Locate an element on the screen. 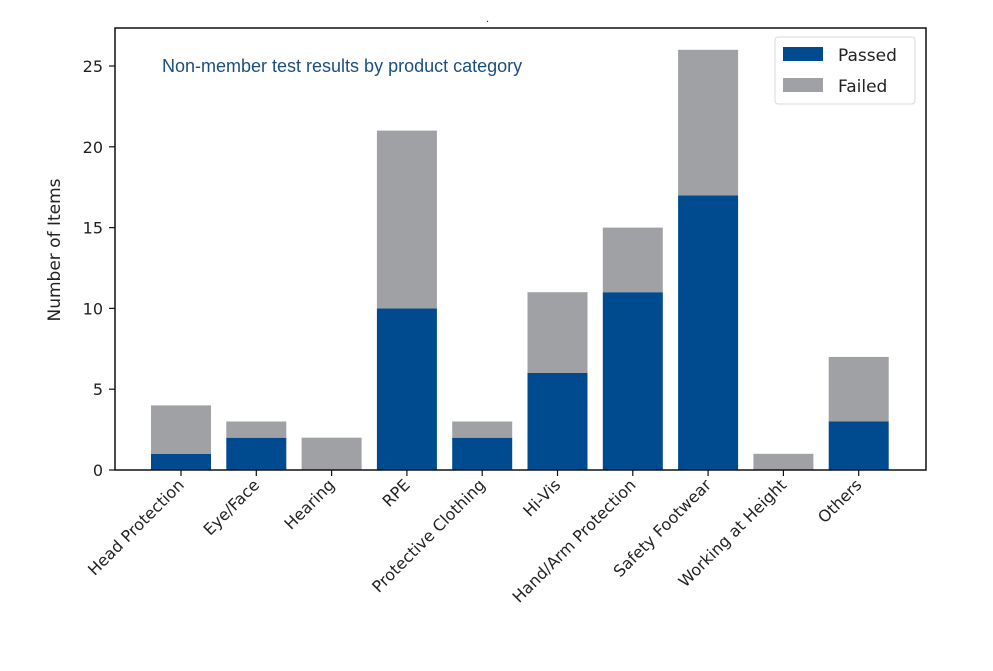 The height and width of the screenshot is (671, 993). y-tick-label: 0 is located at coordinates (98, 470).